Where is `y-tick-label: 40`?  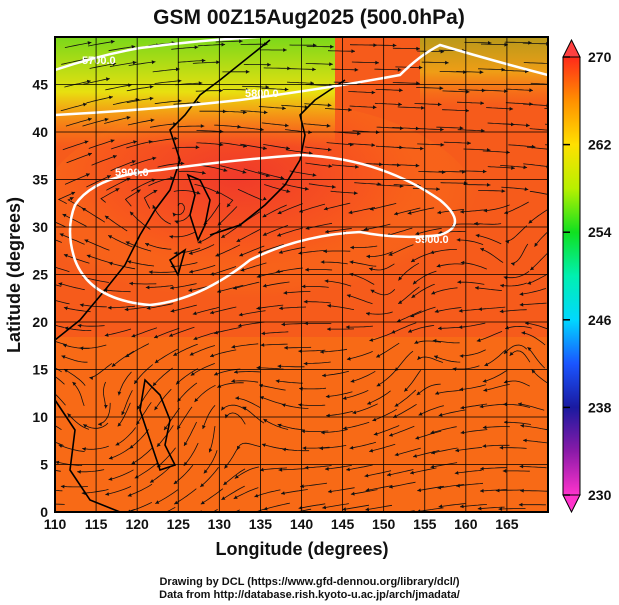 y-tick-label: 40 is located at coordinates (40, 132).